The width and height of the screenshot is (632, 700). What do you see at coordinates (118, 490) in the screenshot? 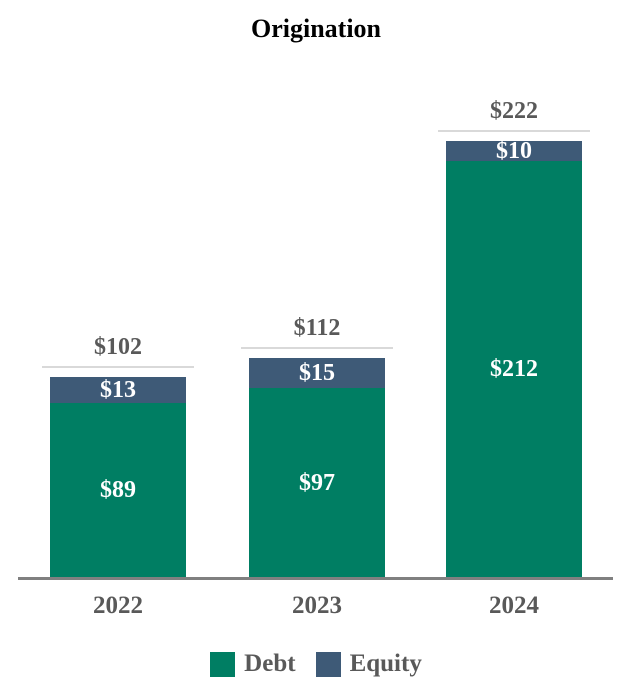
I see `bar-segment-debt: $89` at bounding box center [118, 490].